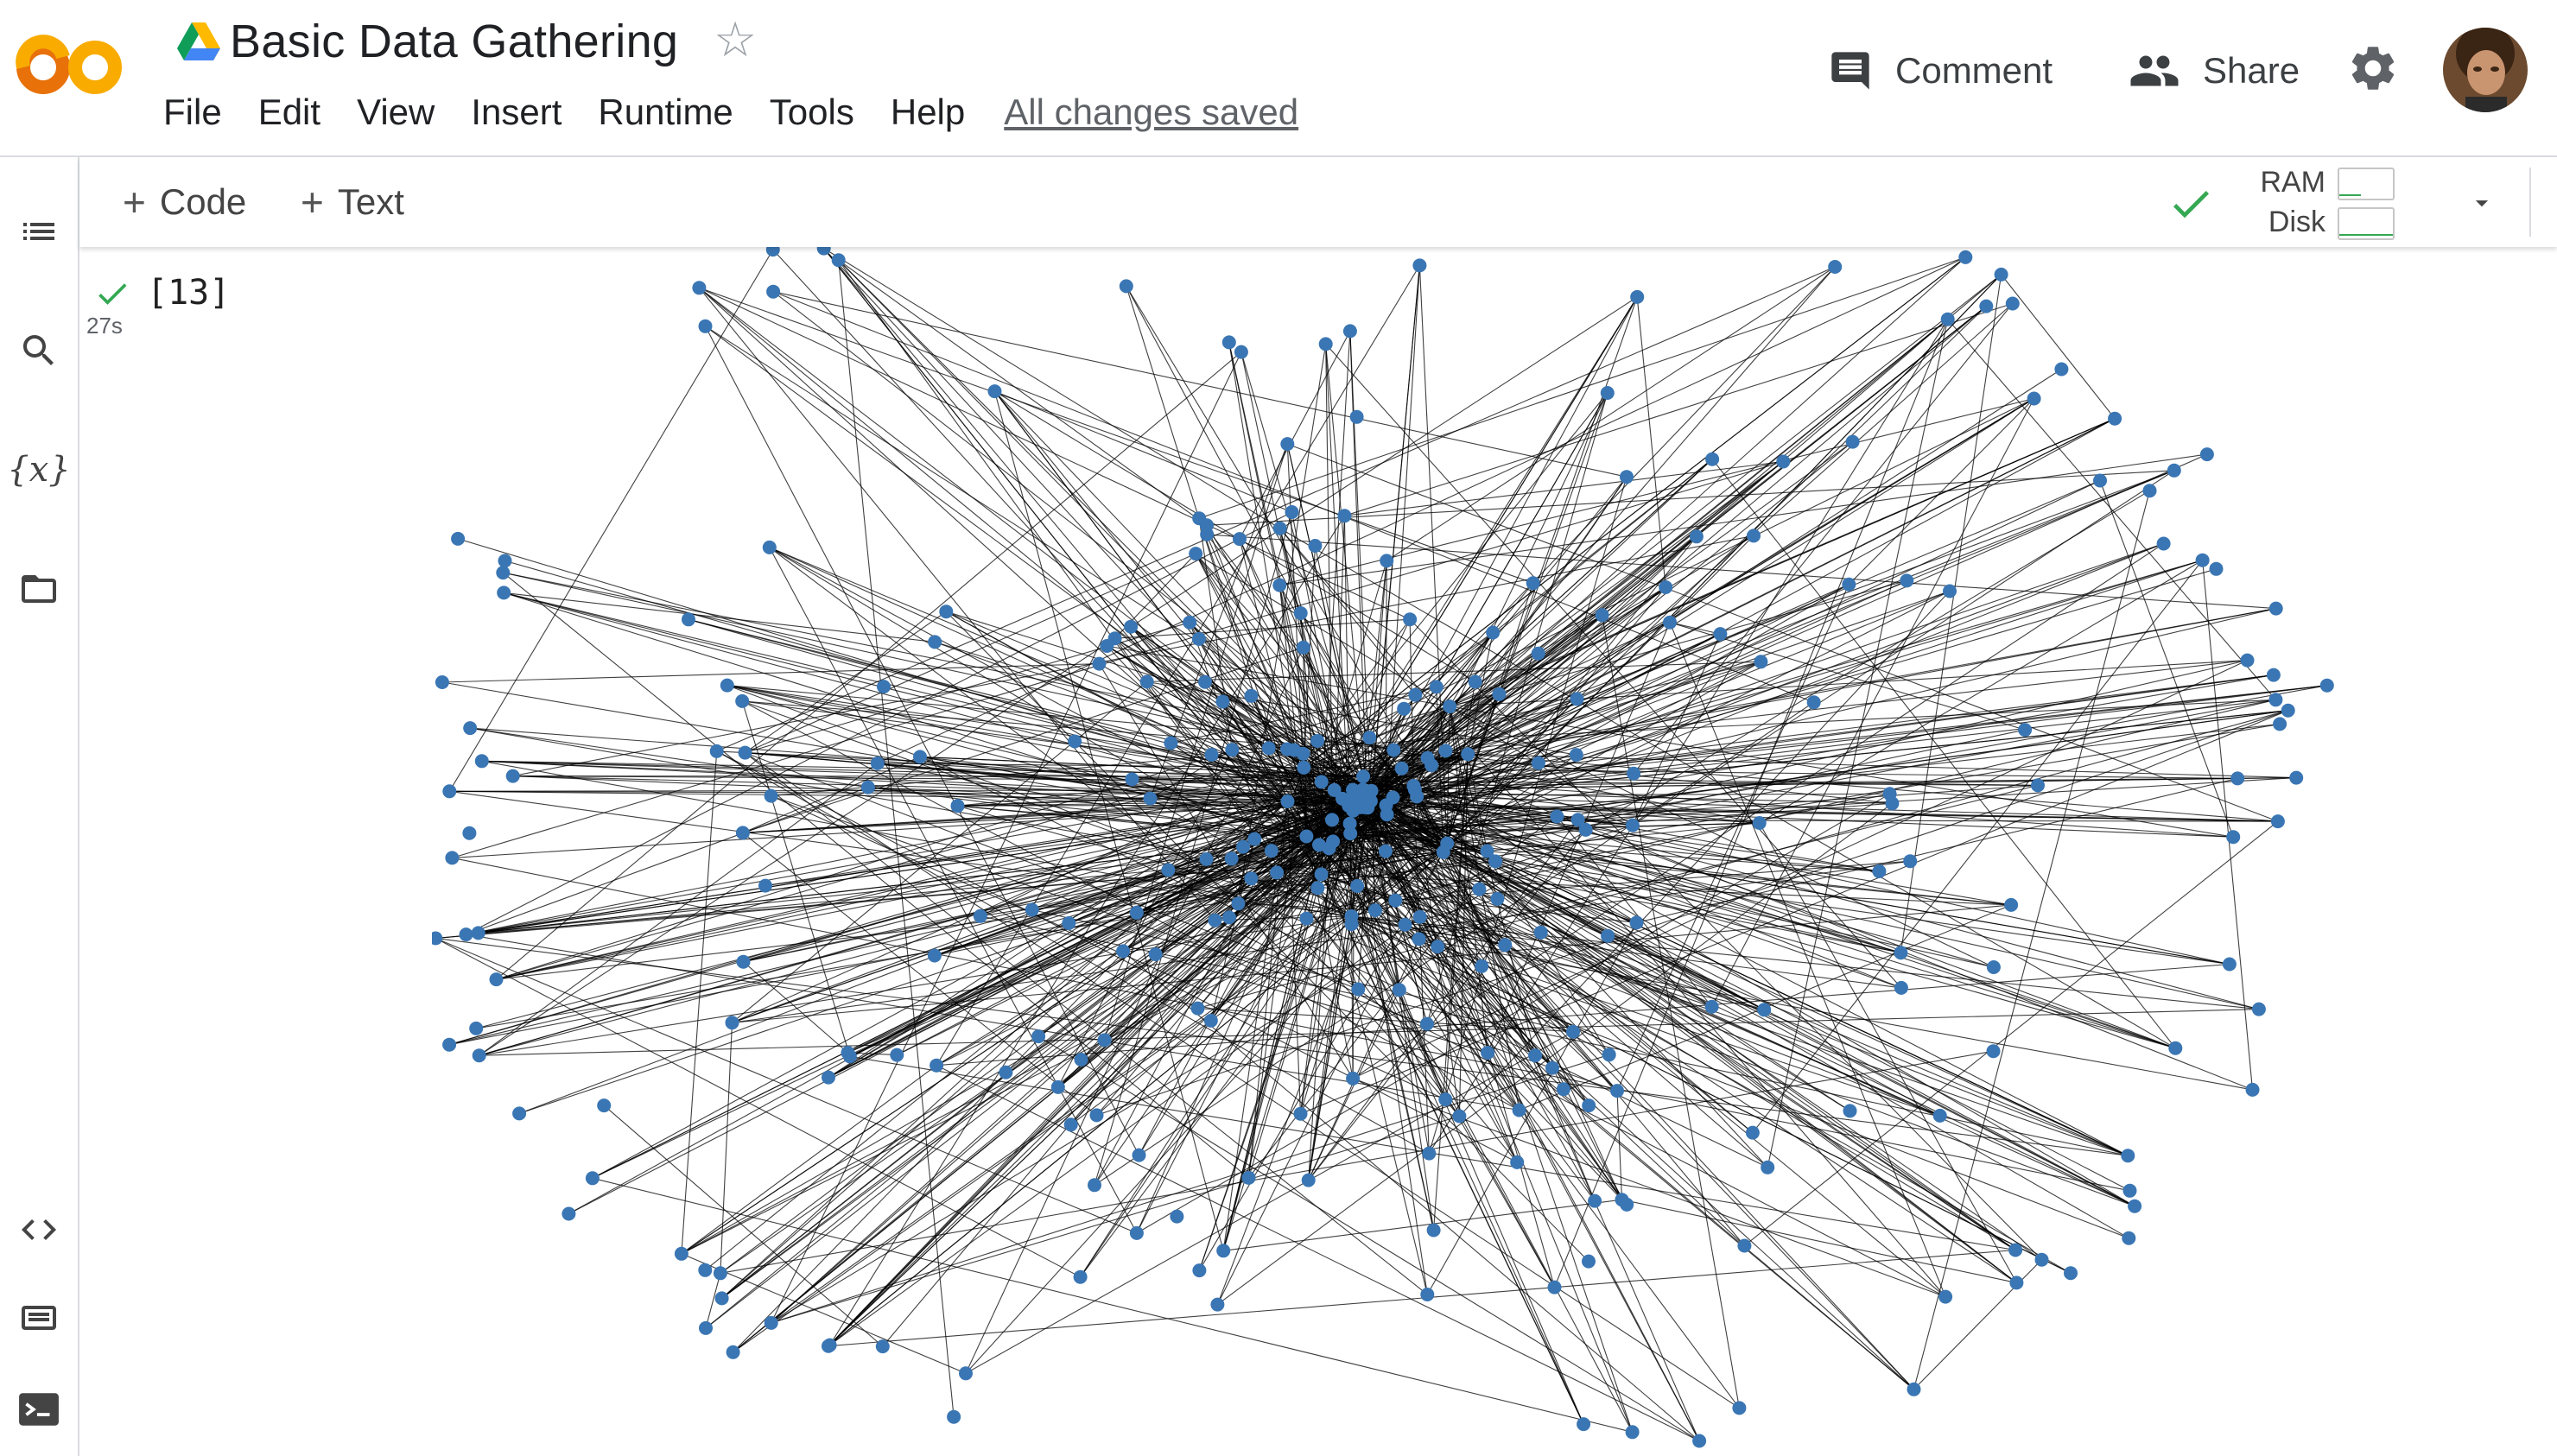 This screenshot has width=2557, height=1456. Describe the element at coordinates (455, 42) in the screenshot. I see `document-title: Basic Data Gathering` at that location.